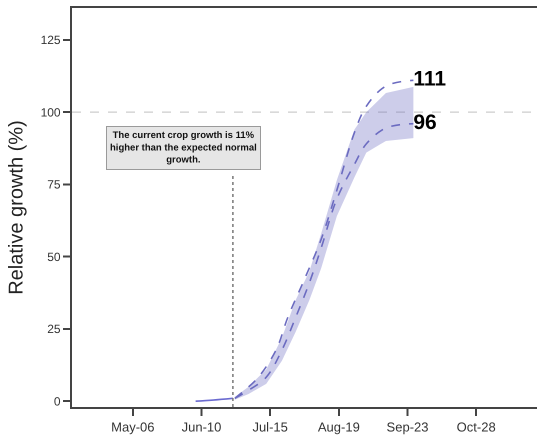 This screenshot has width=539, height=436. I want to click on y-tick-label: 25, so click(54, 329).